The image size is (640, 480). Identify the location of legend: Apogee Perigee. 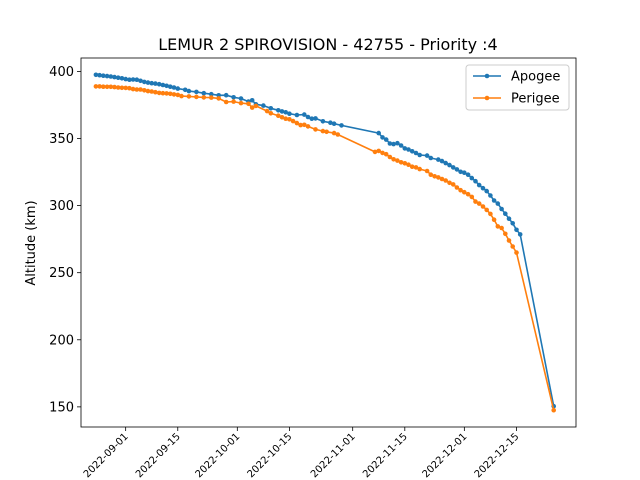
(517, 87).